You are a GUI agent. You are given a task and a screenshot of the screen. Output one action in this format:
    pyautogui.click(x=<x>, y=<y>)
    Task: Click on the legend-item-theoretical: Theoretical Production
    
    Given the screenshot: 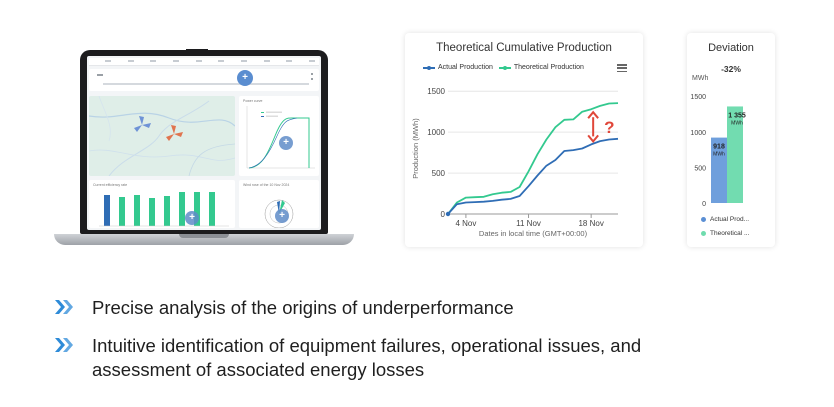 What is the action you would take?
    pyautogui.click(x=541, y=67)
    